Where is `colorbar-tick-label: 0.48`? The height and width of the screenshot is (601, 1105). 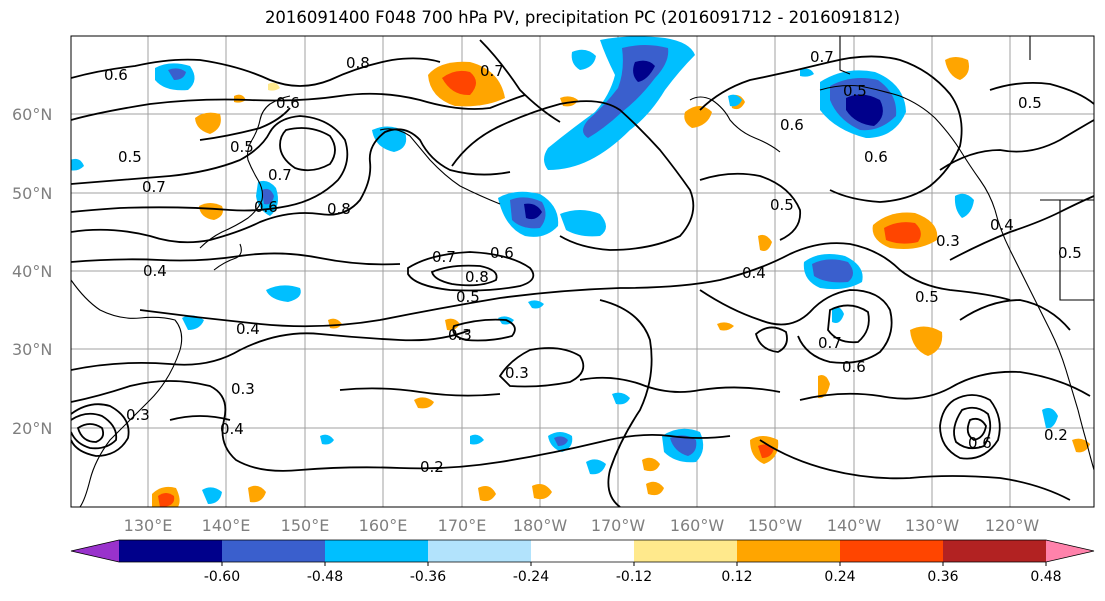 colorbar-tick-label: 0.48 is located at coordinates (1045, 577).